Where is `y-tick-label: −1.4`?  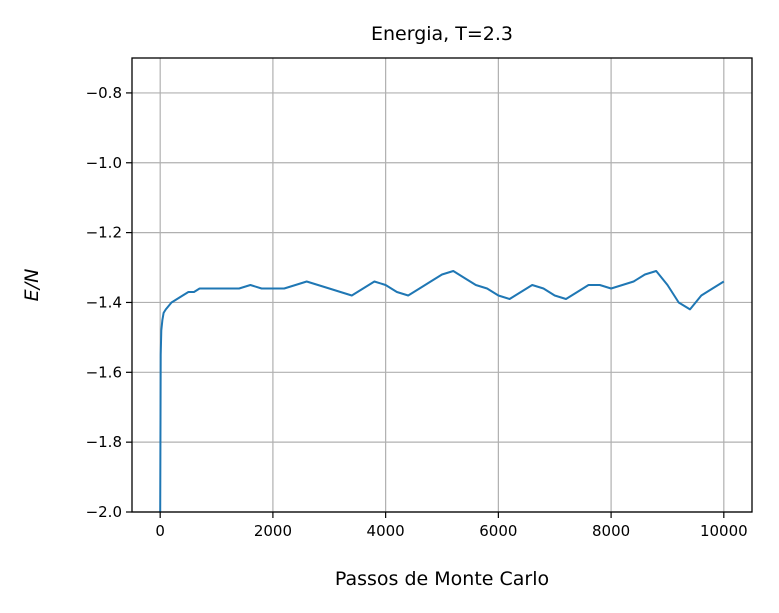 y-tick-label: −1.4 is located at coordinates (104, 302).